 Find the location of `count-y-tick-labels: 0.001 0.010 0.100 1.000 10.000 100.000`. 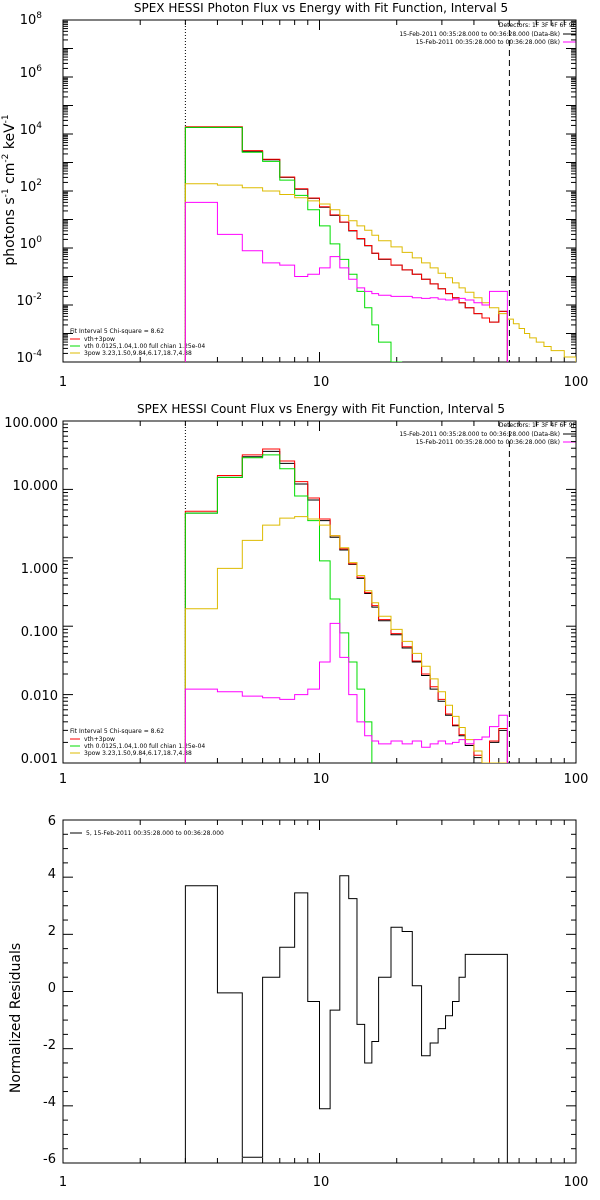

count-y-tick-labels: 0.001 0.010 0.100 1.000 10.000 100.000 is located at coordinates (31, 591).